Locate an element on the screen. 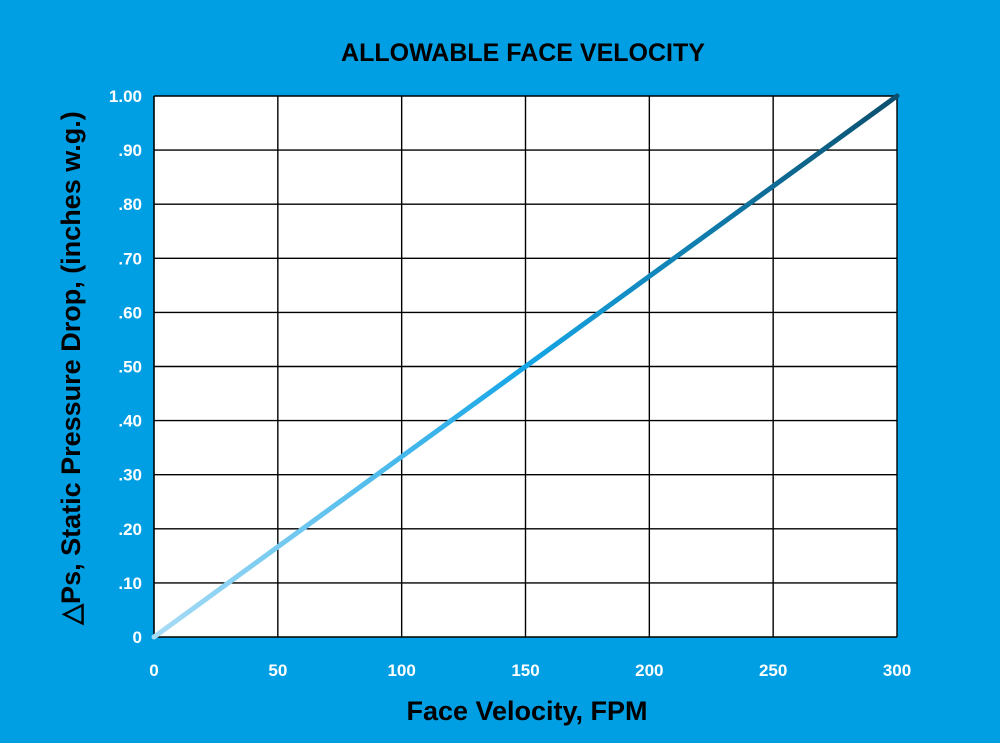  y-tick-label: .10 is located at coordinates (130, 583).